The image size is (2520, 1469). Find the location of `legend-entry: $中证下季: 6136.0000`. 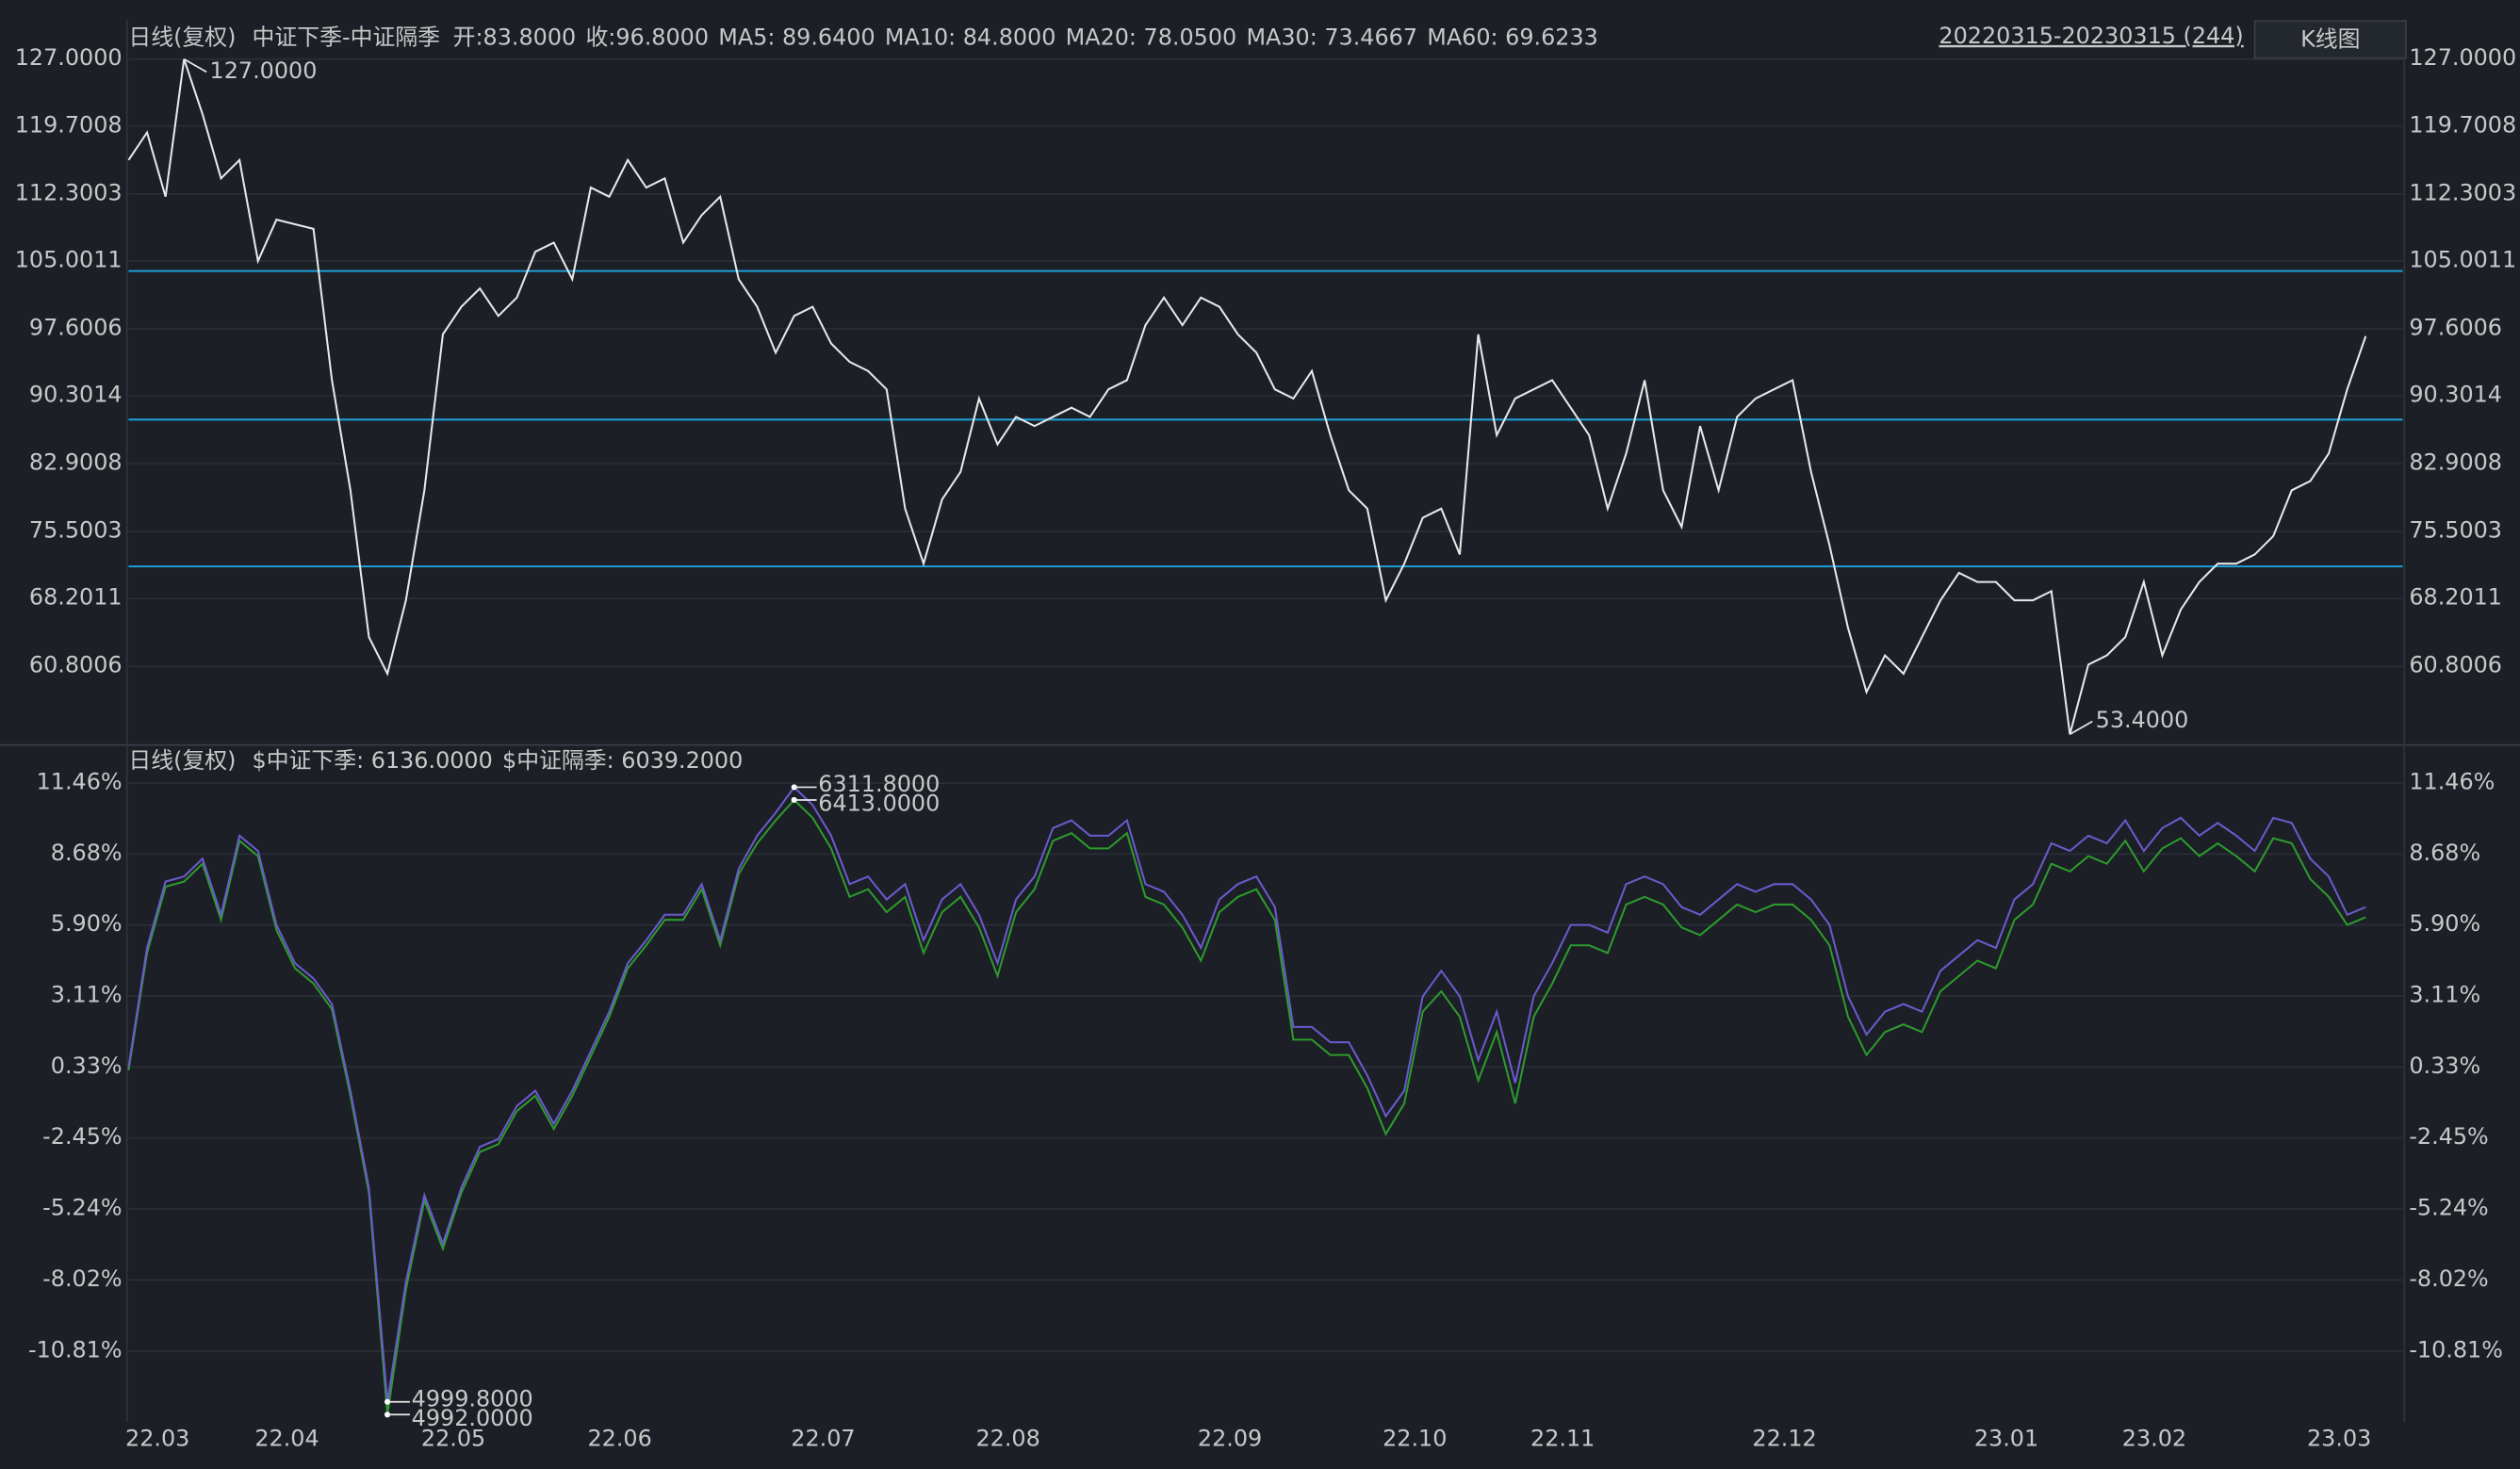

legend-entry: $中证下季: 6136.0000 is located at coordinates (373, 760).